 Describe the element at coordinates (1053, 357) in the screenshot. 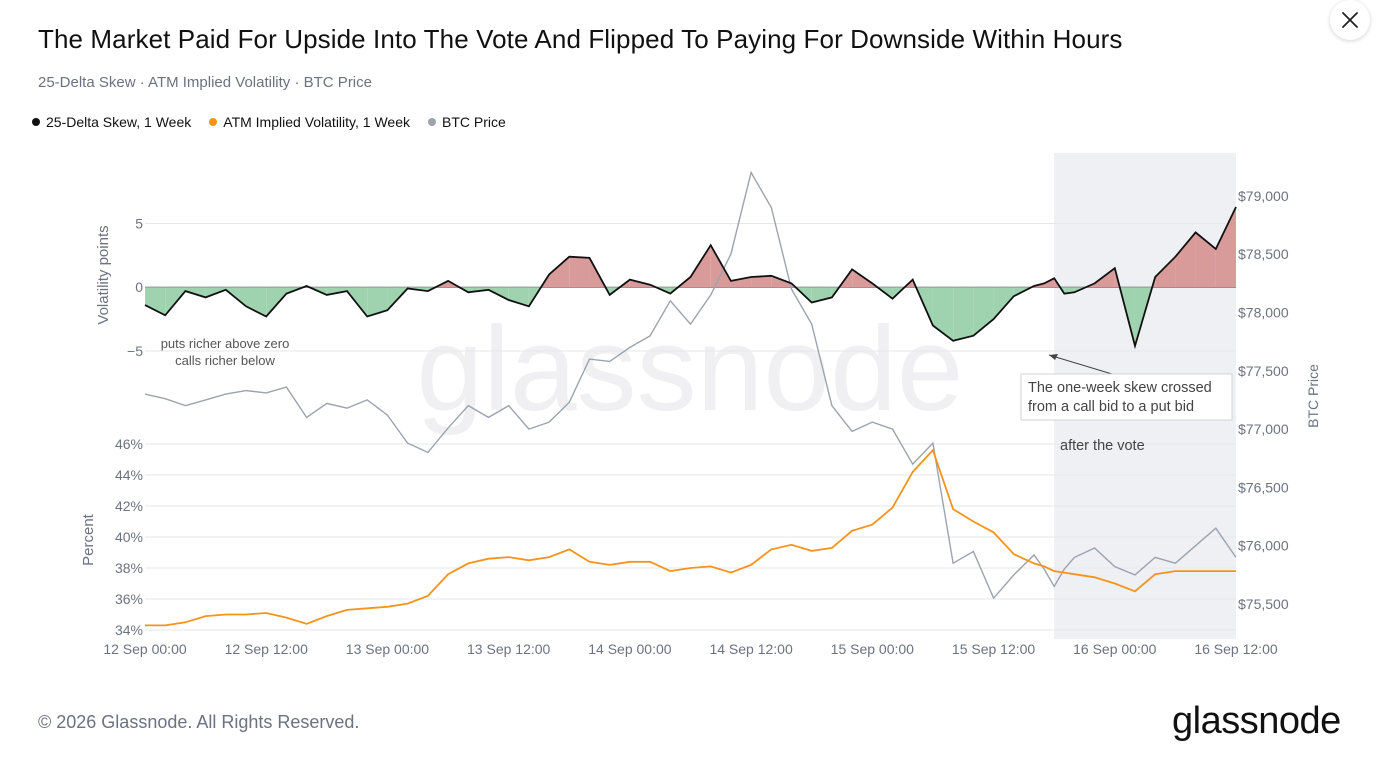

I see `callout-arrowhead` at that location.